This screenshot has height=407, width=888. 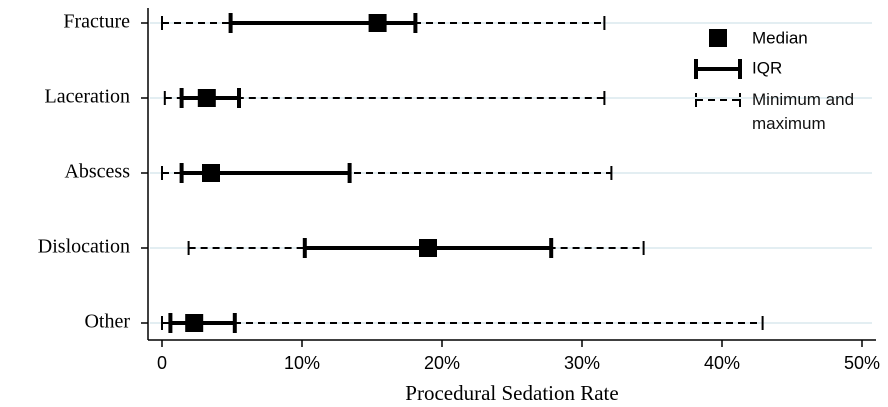 I want to click on y-tick-label: Other, so click(x=107, y=322).